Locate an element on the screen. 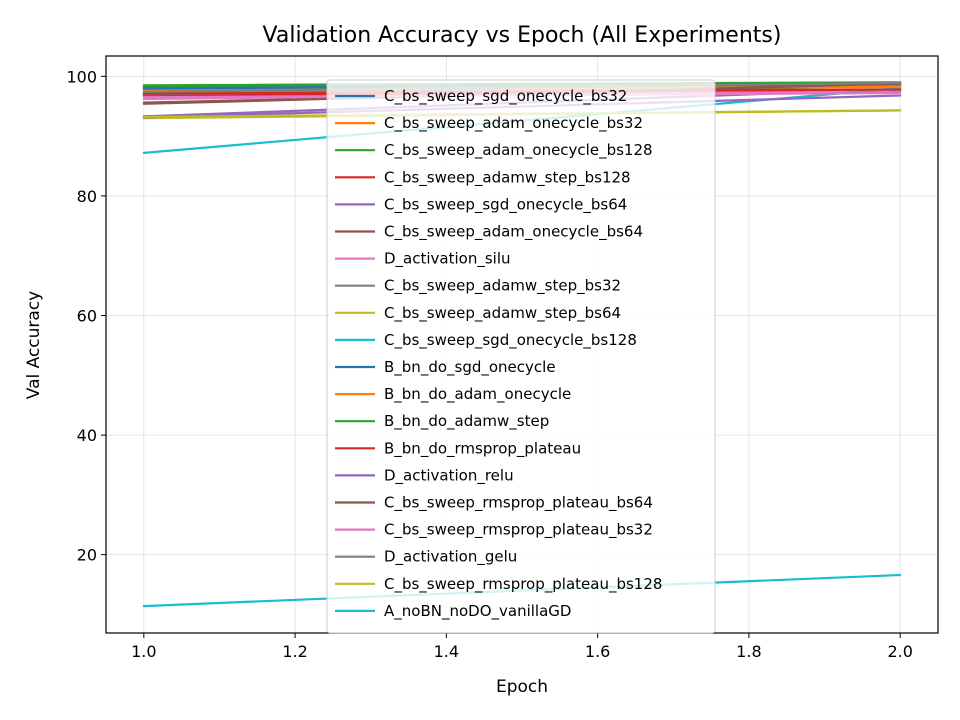  x-tick-label: 2.0 is located at coordinates (899, 651).